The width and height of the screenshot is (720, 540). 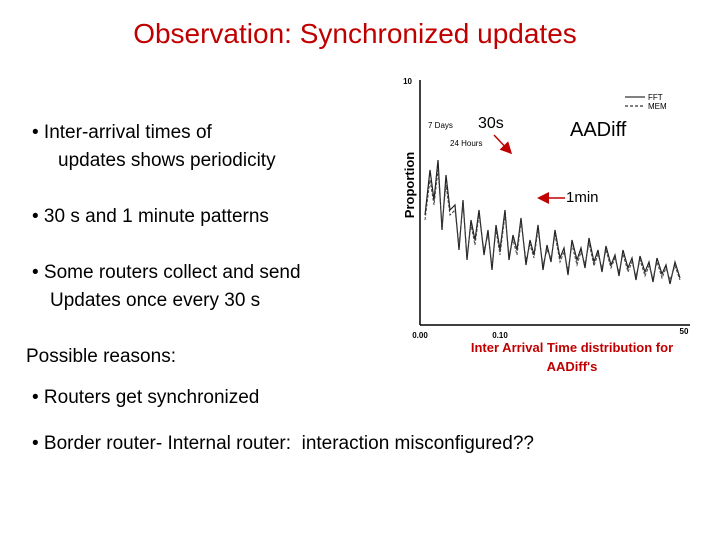 I want to click on x-tick-label: 50, so click(x=684, y=331).